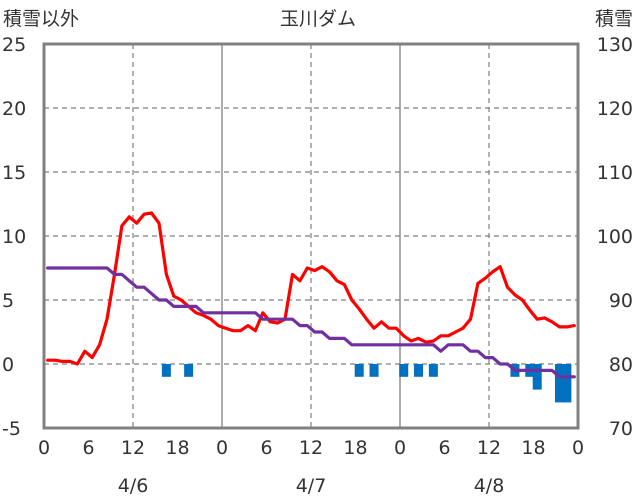 This screenshot has height=501, width=636. Describe the element at coordinates (615, 109) in the screenshot. I see `right-tick-label: 120` at that location.